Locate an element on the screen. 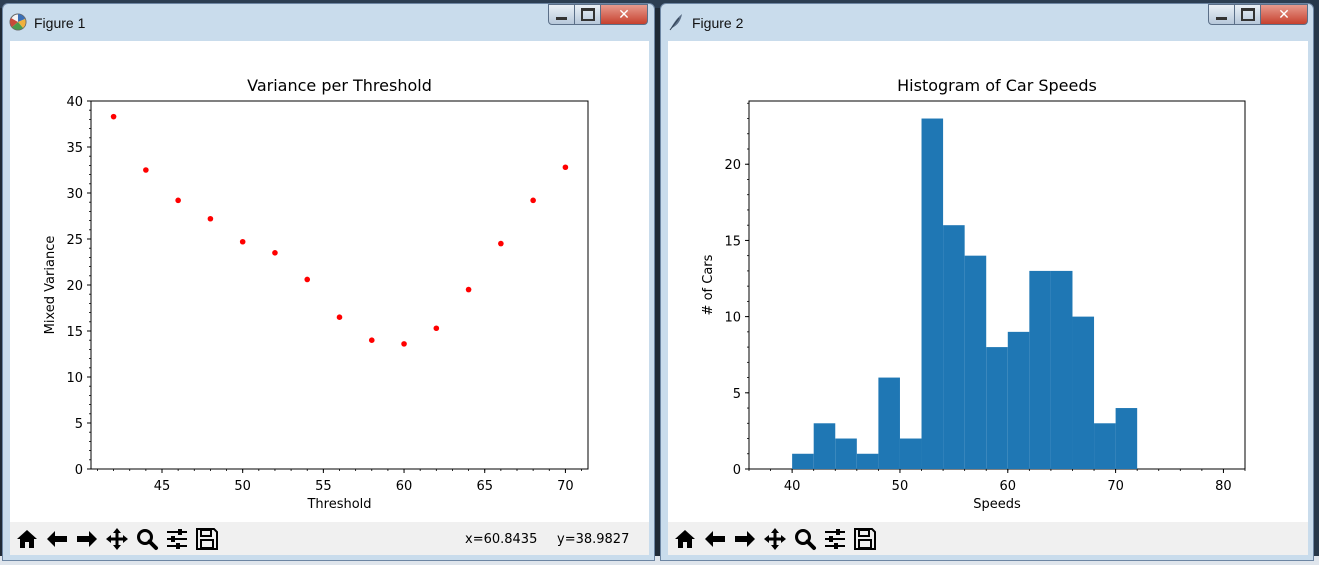 Image resolution: width=1319 pixels, height=565 pixels. x-tick-label: 45 is located at coordinates (162, 486).